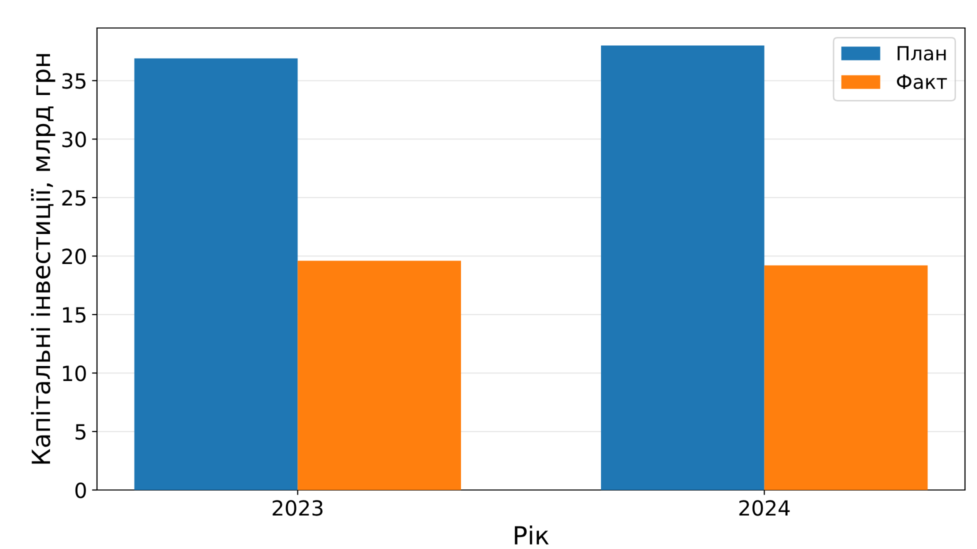  What do you see at coordinates (74, 373) in the screenshot?
I see `y-tick-label: 10` at bounding box center [74, 373].